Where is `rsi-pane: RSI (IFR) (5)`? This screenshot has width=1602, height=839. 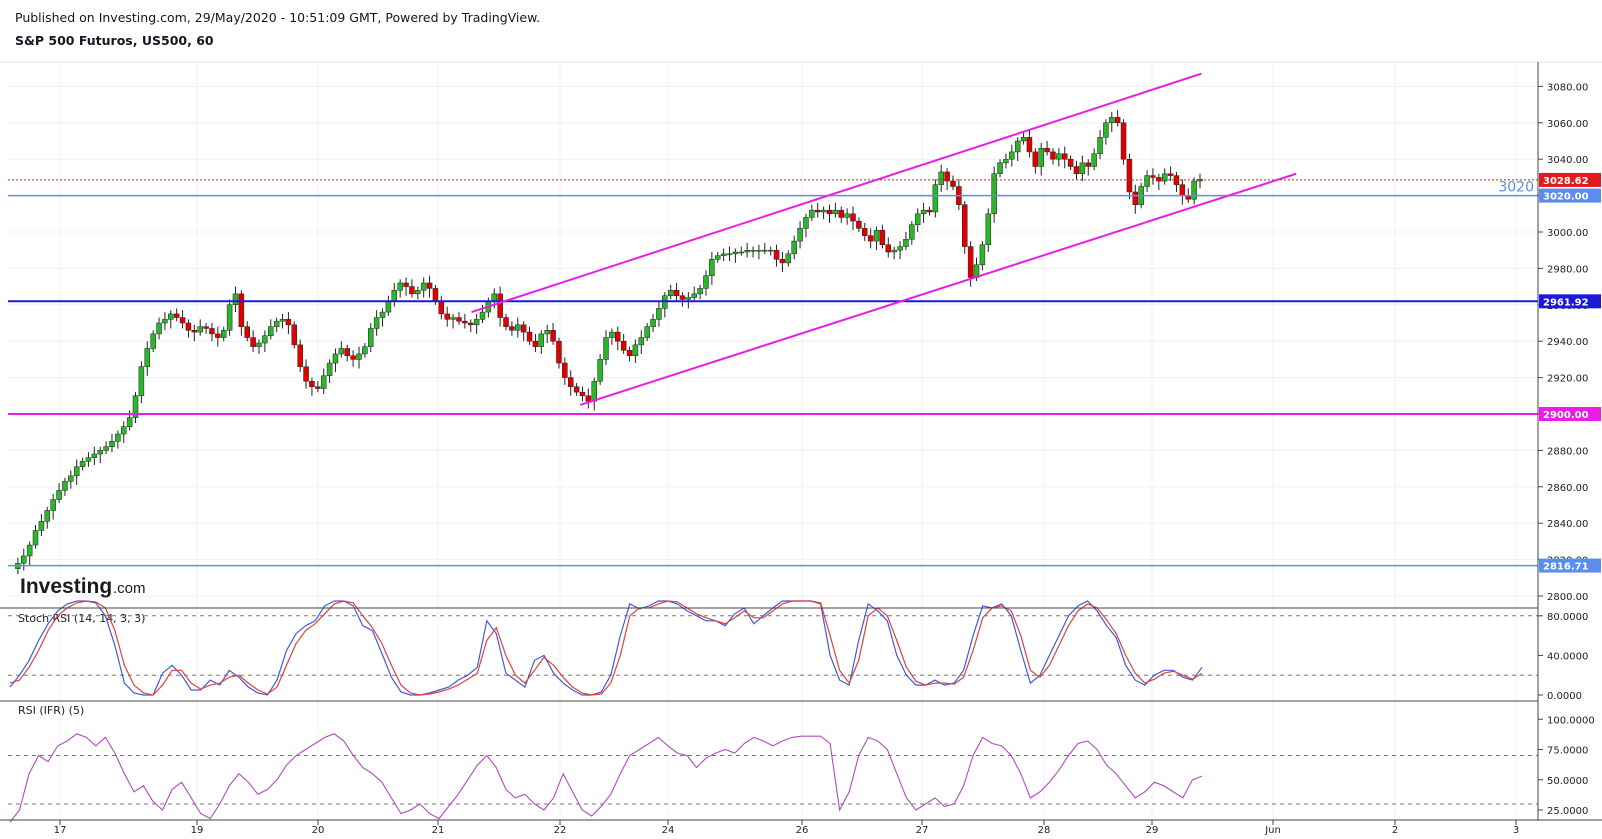 rsi-pane: RSI (IFR) (5) is located at coordinates (773, 763).